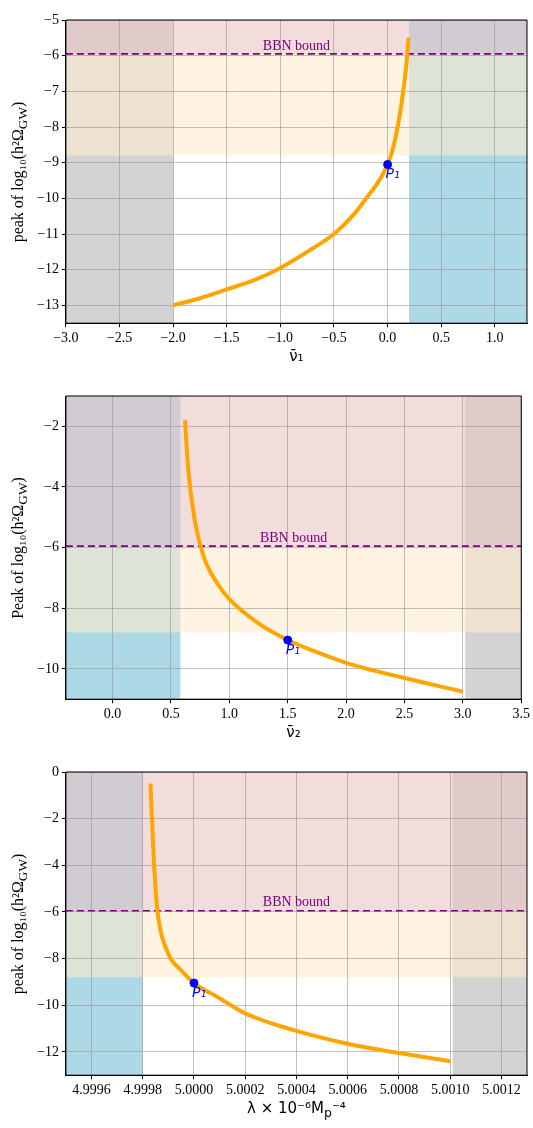  What do you see at coordinates (521, 714) in the screenshot?
I see `x-tick-label: 3.5` at bounding box center [521, 714].